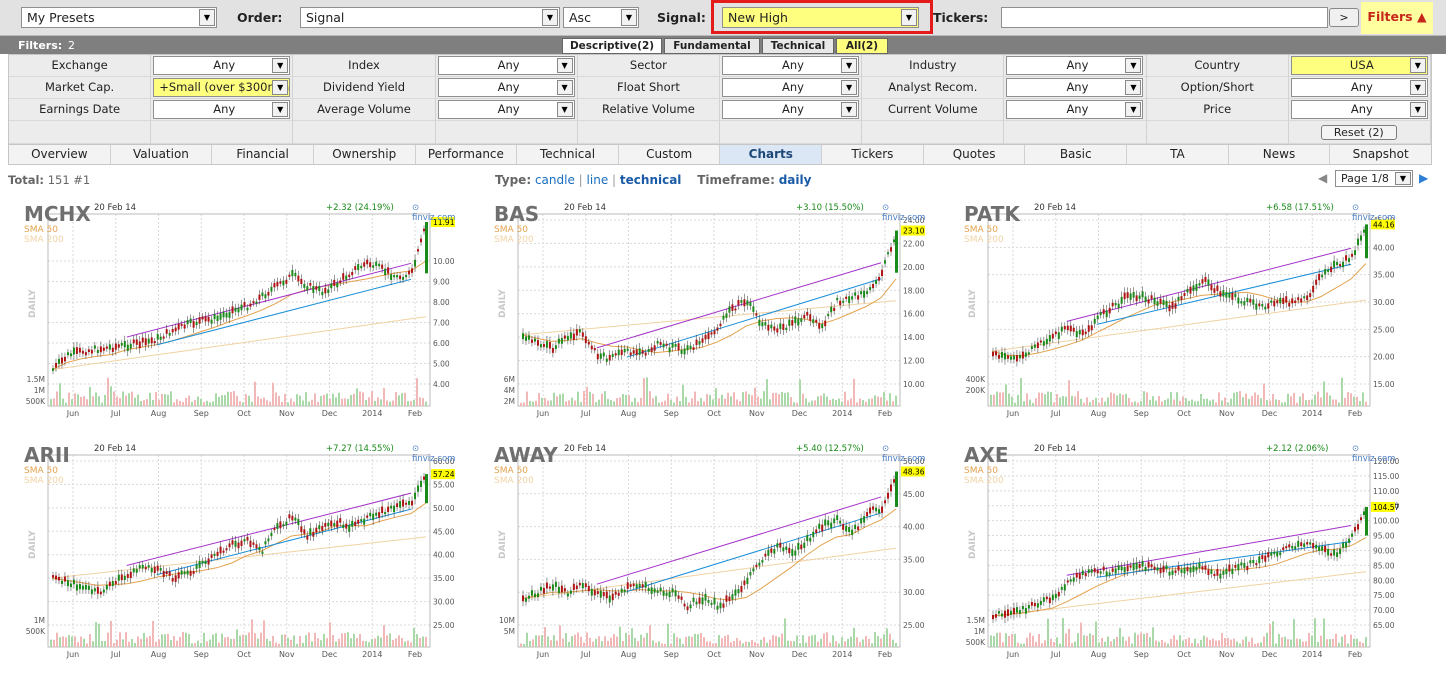 The image size is (1446, 675). What do you see at coordinates (1397, 18) in the screenshot?
I see `filters-toggle-button: Filters ▲` at bounding box center [1397, 18].